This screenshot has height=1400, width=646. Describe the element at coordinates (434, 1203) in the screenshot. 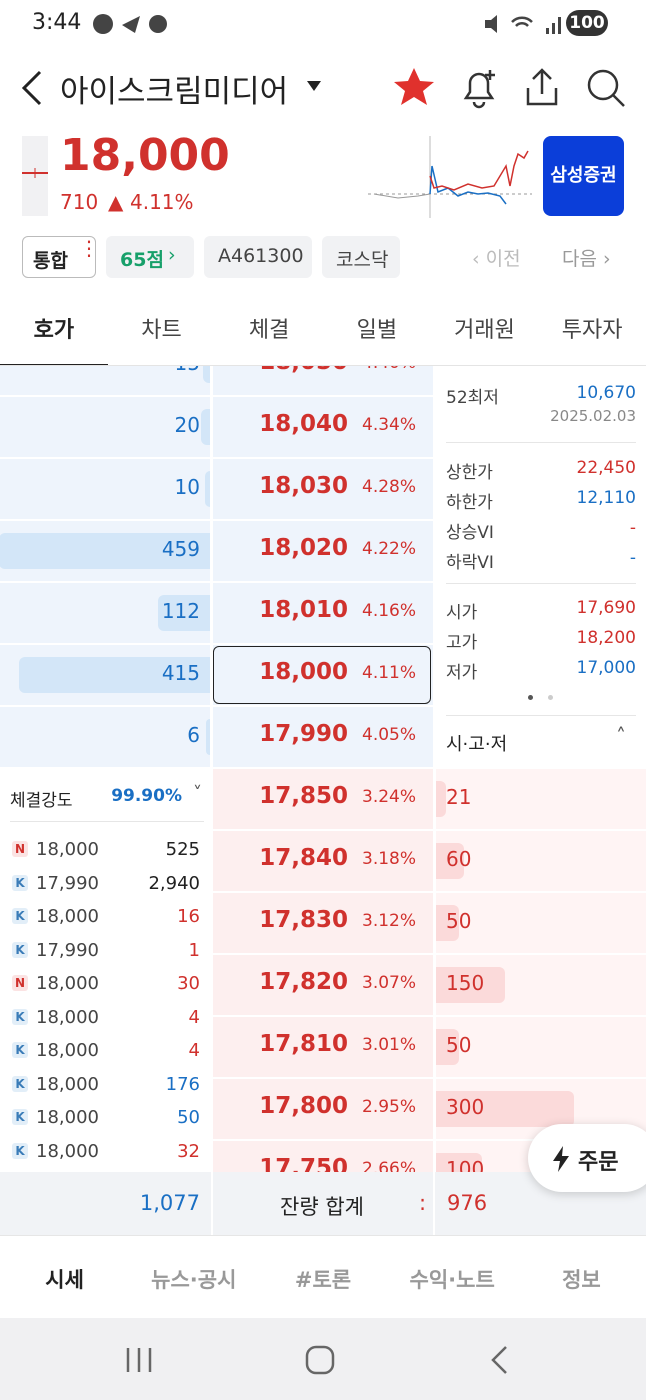

I see `divider` at that location.